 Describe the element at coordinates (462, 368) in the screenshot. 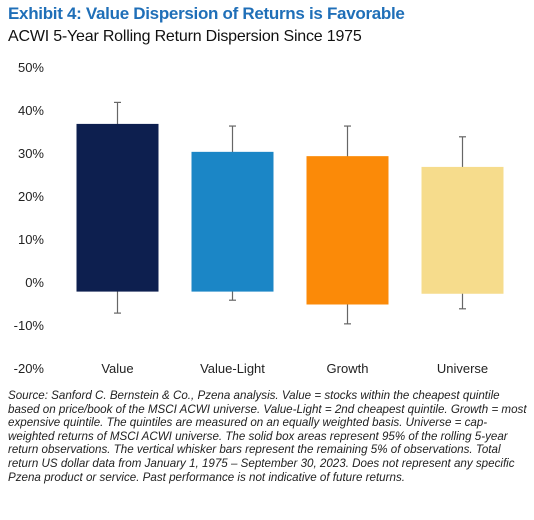

I see `x-category-label: Universe` at that location.